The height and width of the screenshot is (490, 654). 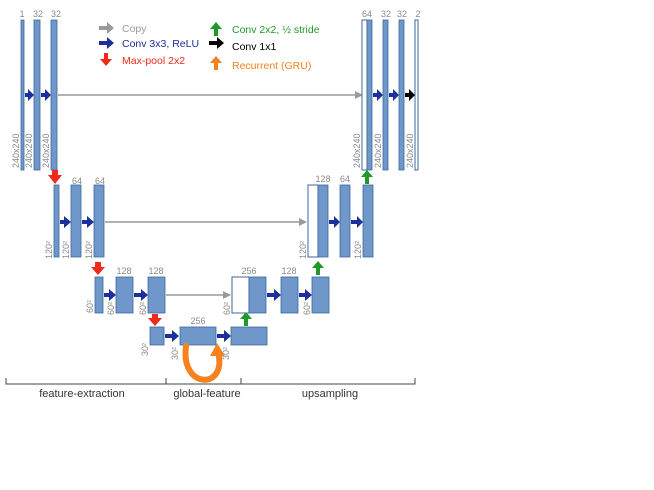 I want to click on upconv-arrow-icon, so click(x=216, y=29).